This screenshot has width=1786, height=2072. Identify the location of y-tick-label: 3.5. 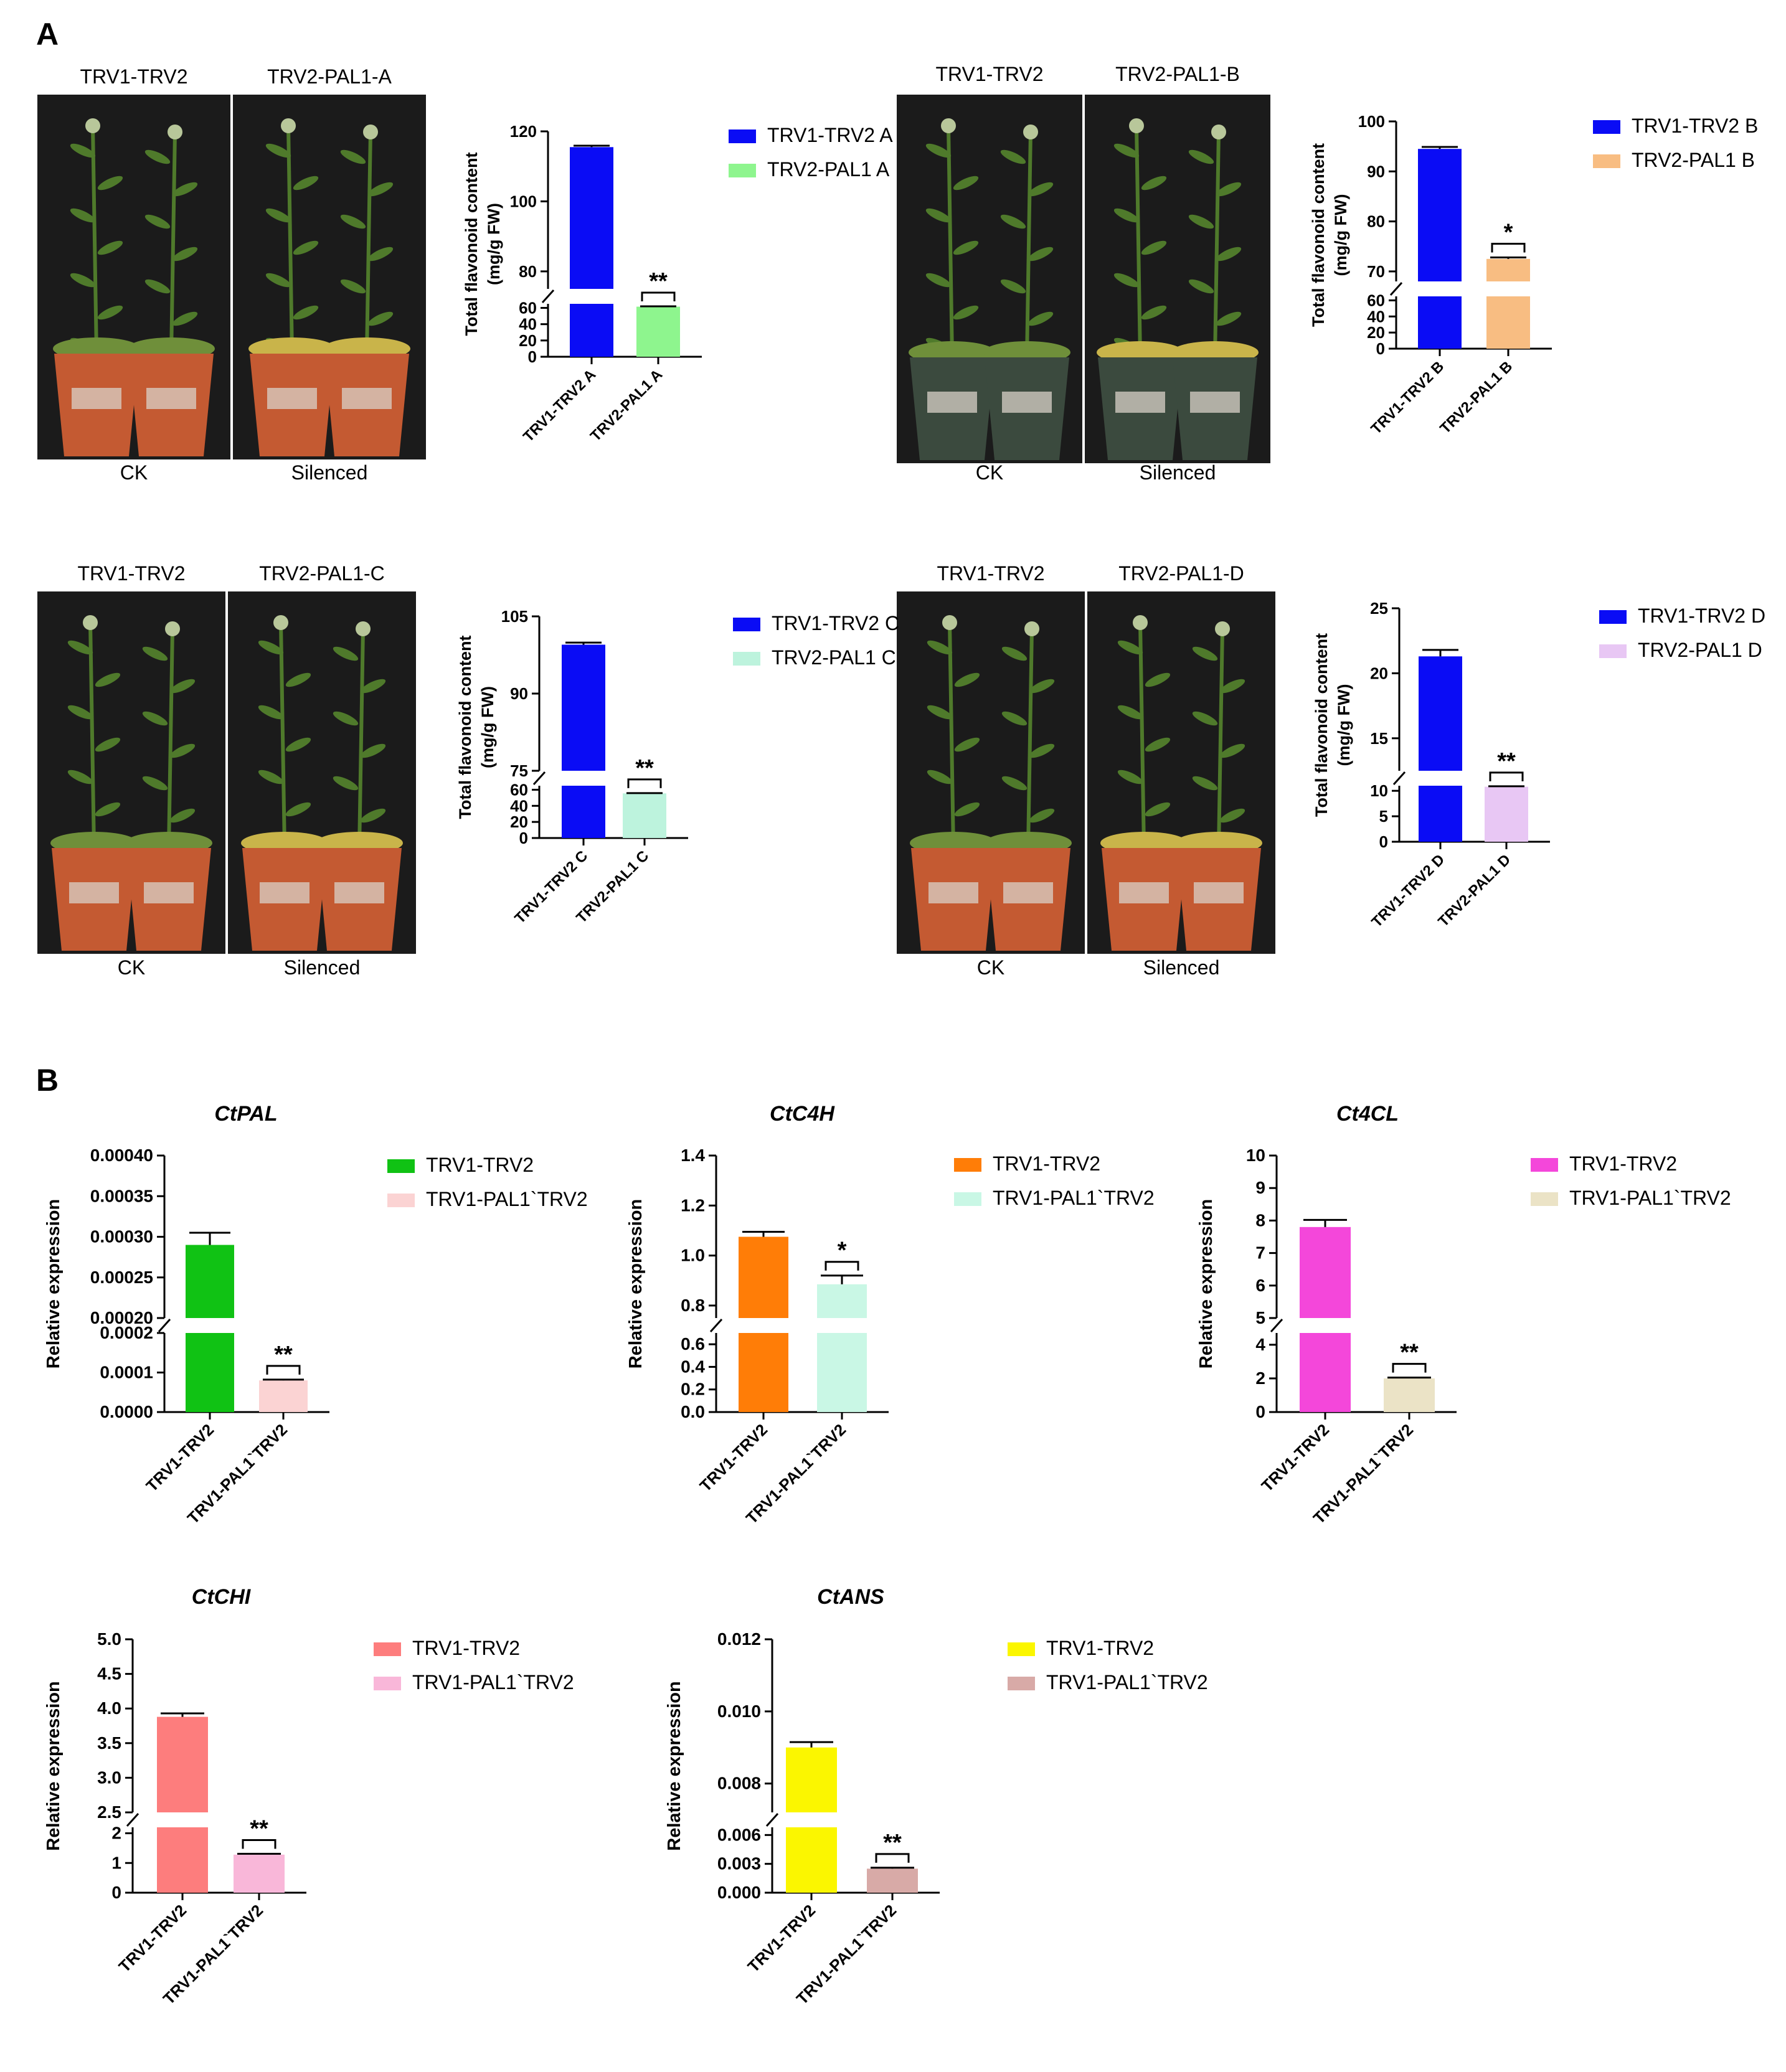
(109, 1743).